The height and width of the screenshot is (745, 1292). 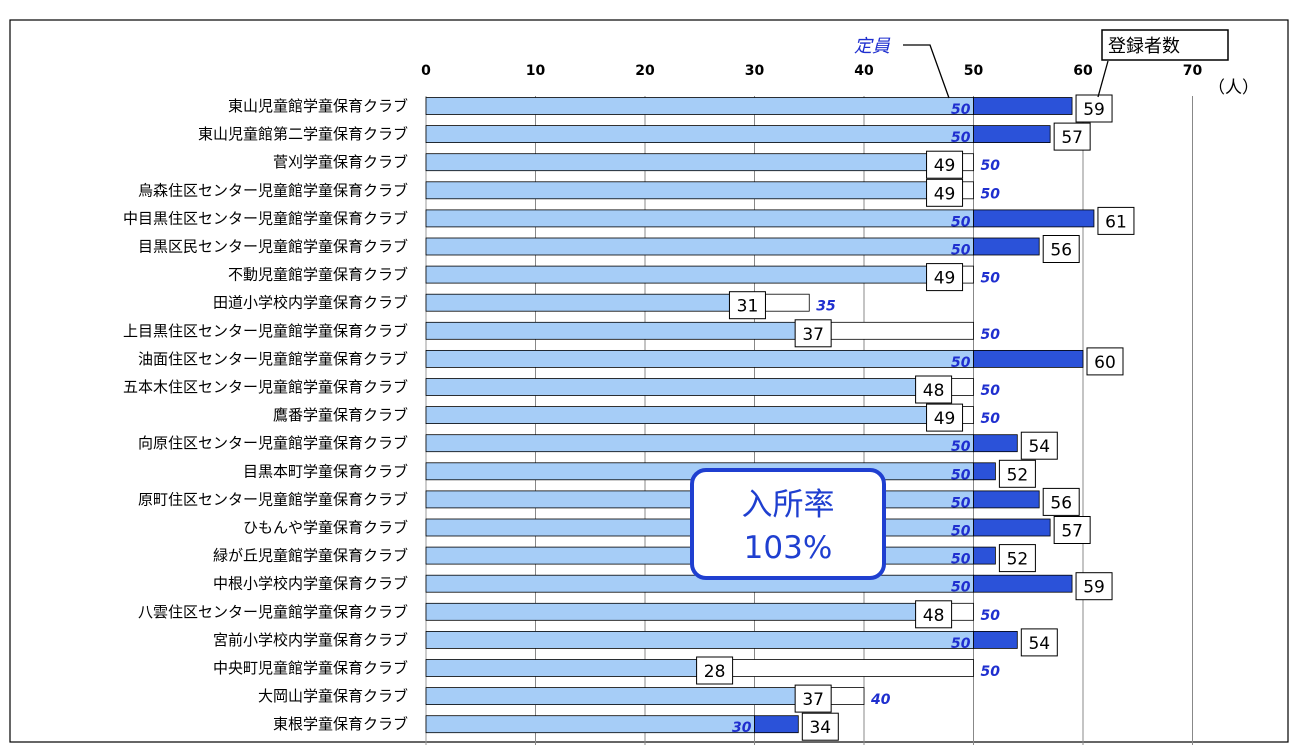 I want to click on legend-registered-box, so click(x=1165, y=45).